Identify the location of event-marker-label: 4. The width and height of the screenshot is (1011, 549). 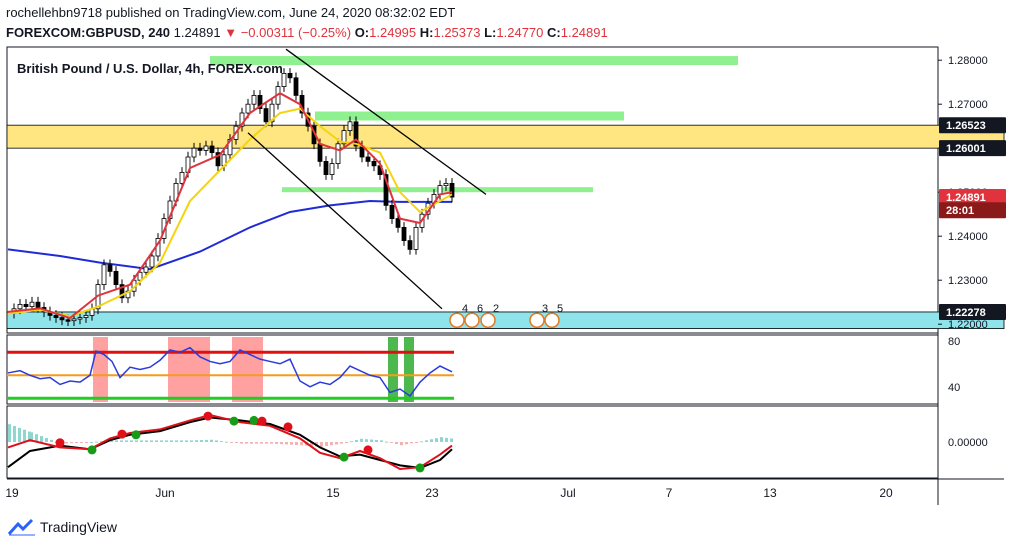
(465, 309).